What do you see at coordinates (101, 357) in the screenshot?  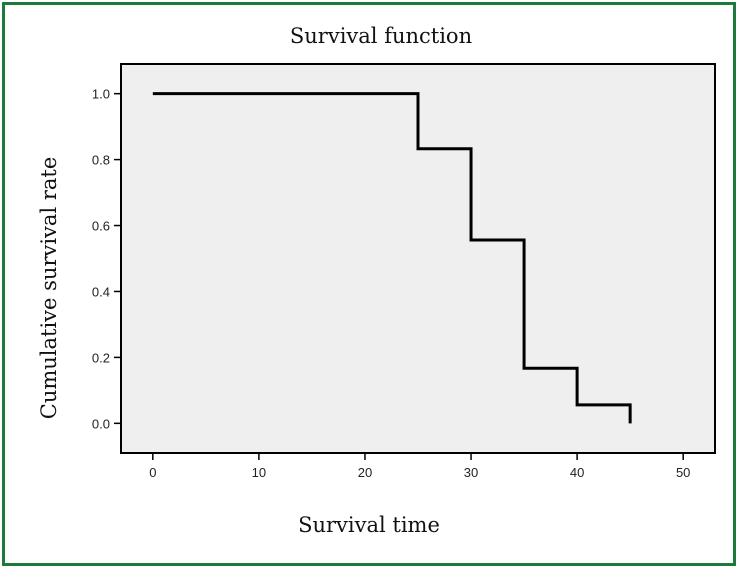 I see `y-tick-label: 0.2` at bounding box center [101, 357].